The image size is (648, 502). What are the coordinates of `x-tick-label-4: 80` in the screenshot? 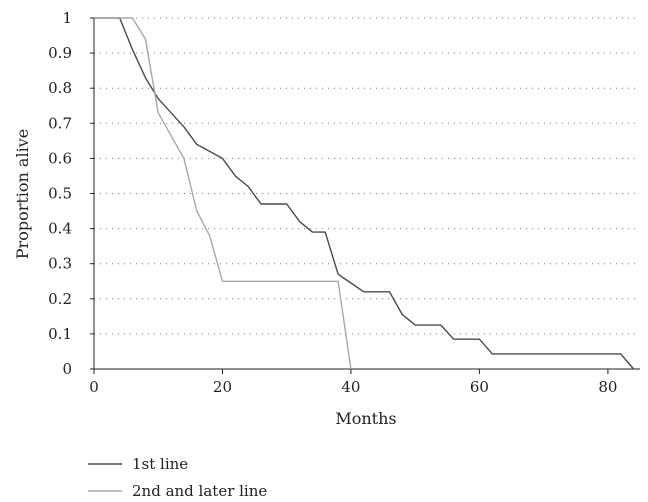 It's located at (607, 387).